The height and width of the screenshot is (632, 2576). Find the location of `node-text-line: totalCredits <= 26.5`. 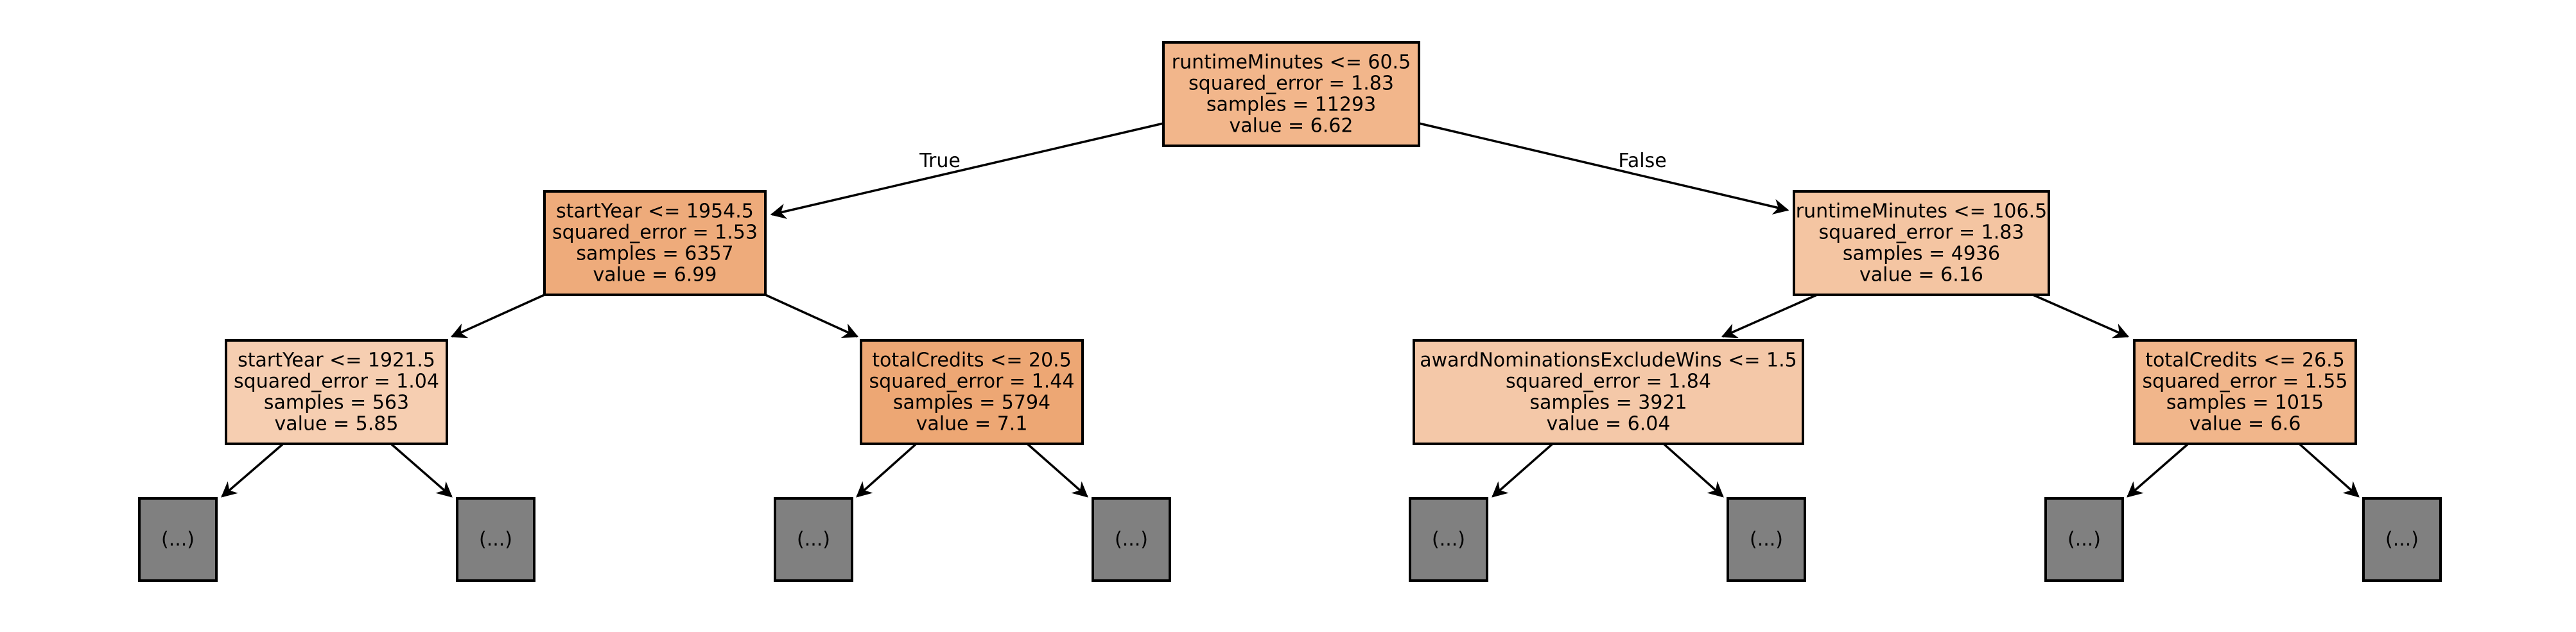

node-text-line: totalCredits <= 26.5 is located at coordinates (2245, 361).